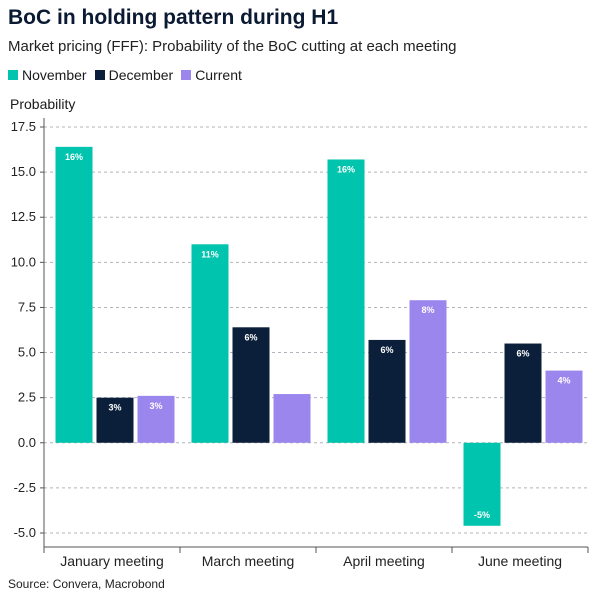  I want to click on x-tick-label: March meeting, so click(248, 561).